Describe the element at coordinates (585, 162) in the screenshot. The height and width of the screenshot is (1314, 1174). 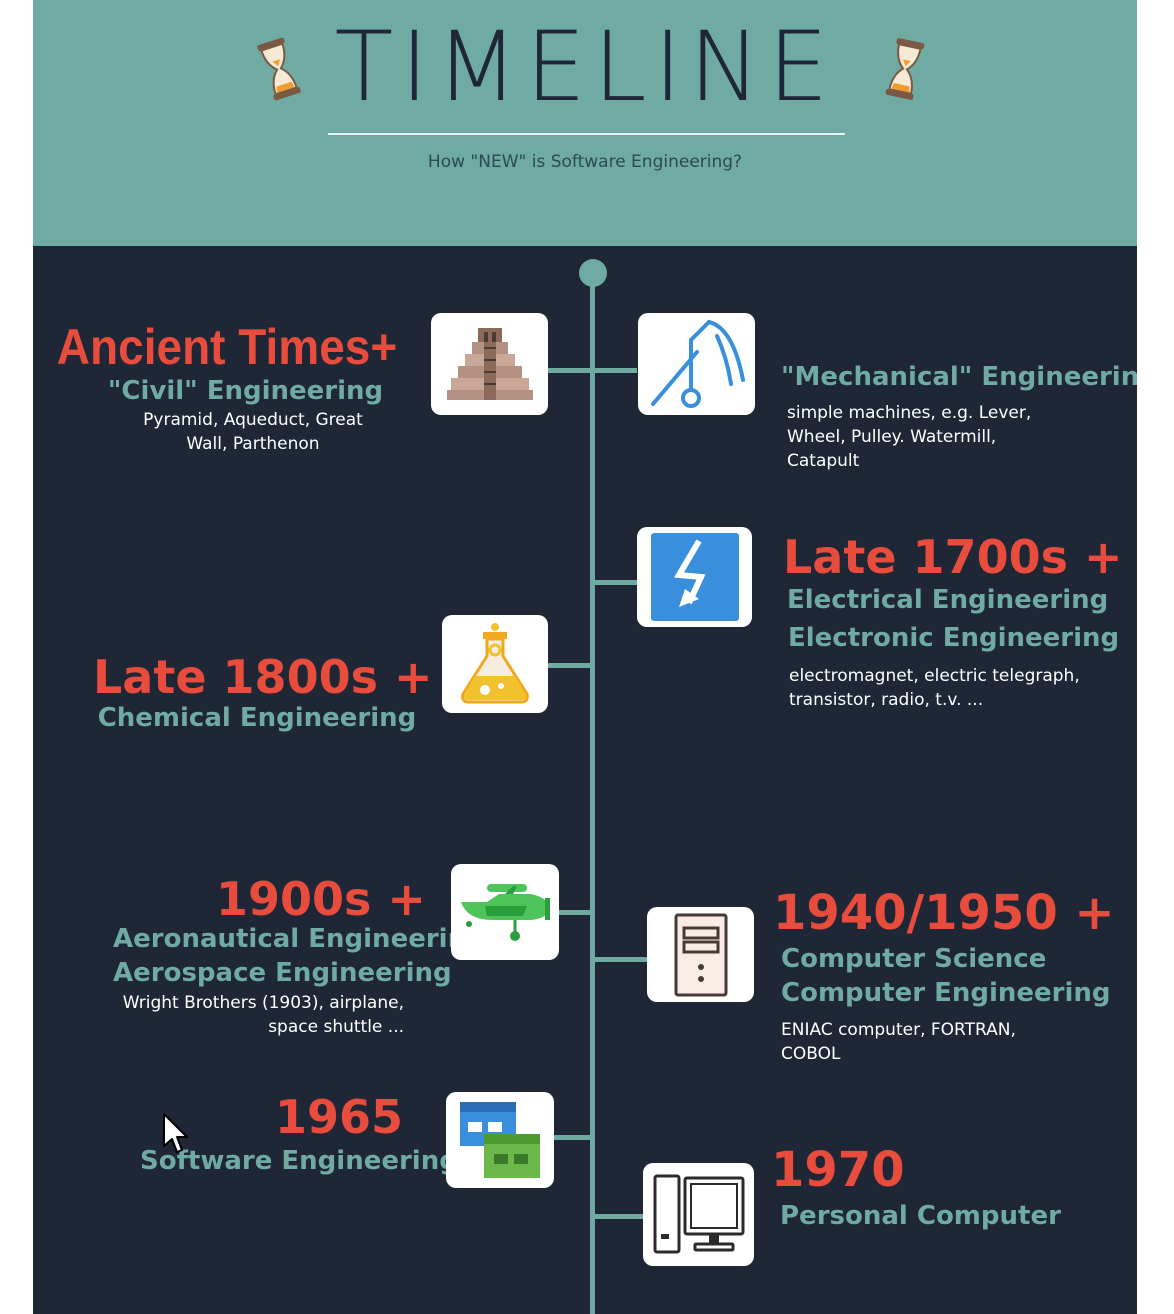
I see `page-subtitle: How "NEW" is Software Engineering?` at that location.